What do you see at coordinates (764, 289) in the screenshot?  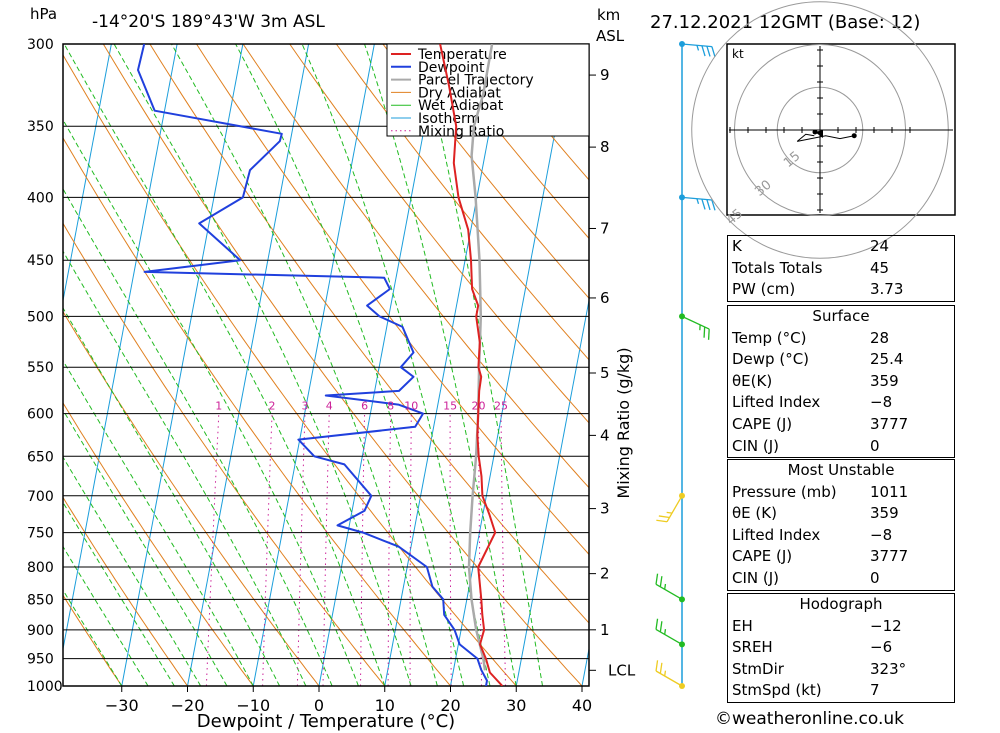 I see `row-label: PW (cm)` at bounding box center [764, 289].